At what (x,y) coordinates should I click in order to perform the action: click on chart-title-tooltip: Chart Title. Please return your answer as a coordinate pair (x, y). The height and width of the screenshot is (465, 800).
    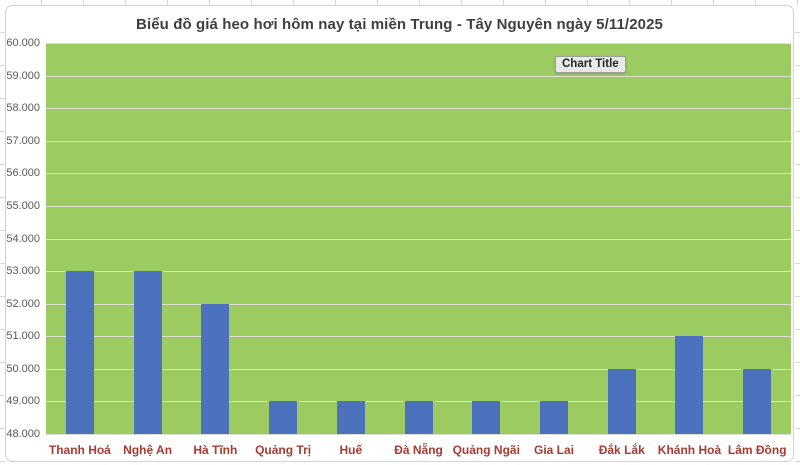
    Looking at the image, I should click on (590, 64).